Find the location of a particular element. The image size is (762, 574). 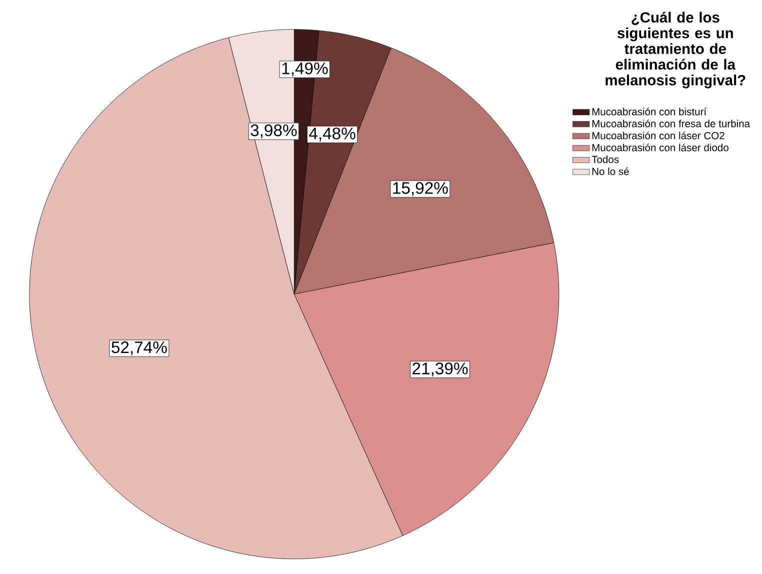

data-label: 15,92% is located at coordinates (420, 189).